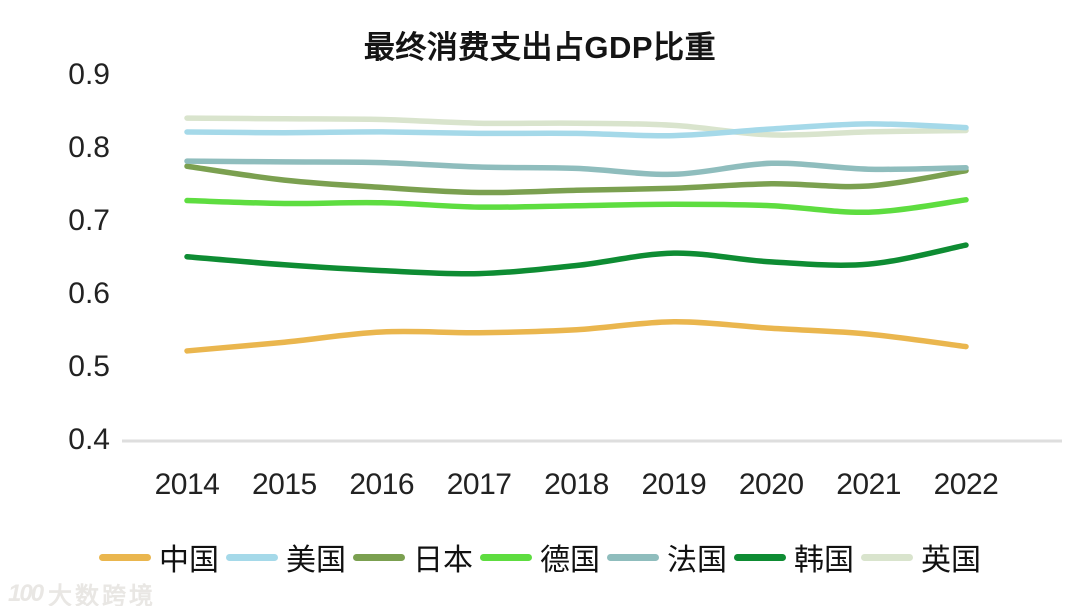 This screenshot has height=606, width=1080. I want to click on x-tick-label: 2019, so click(674, 484).